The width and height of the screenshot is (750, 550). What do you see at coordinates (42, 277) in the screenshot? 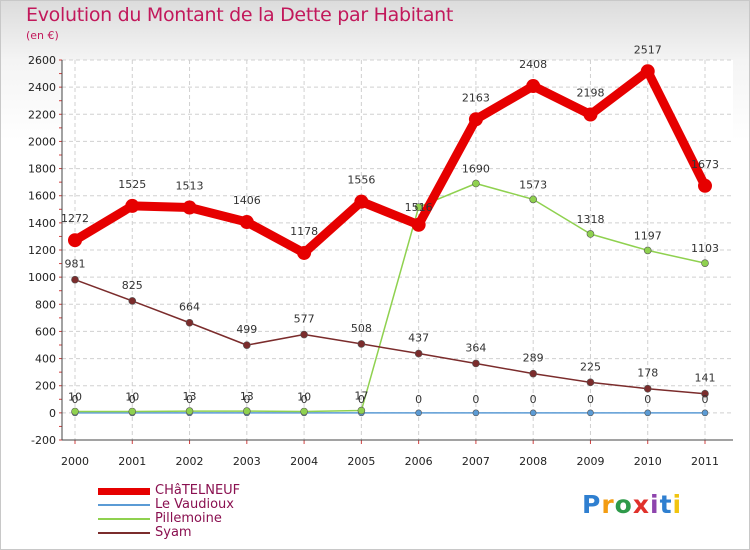
I see `y-tick-label: 1000` at bounding box center [42, 277].